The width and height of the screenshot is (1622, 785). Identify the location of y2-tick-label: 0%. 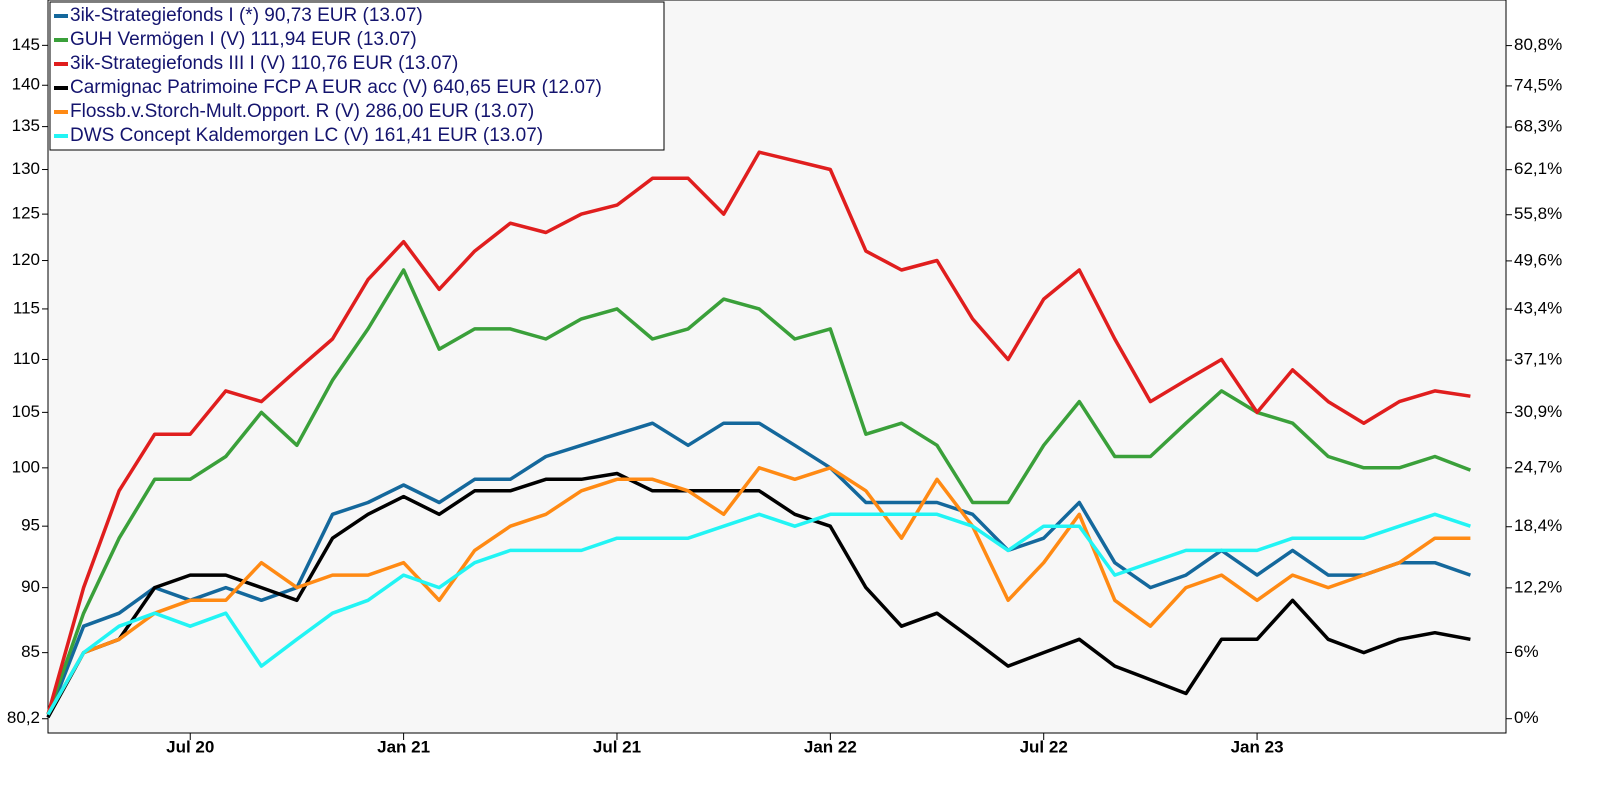
(1526, 717).